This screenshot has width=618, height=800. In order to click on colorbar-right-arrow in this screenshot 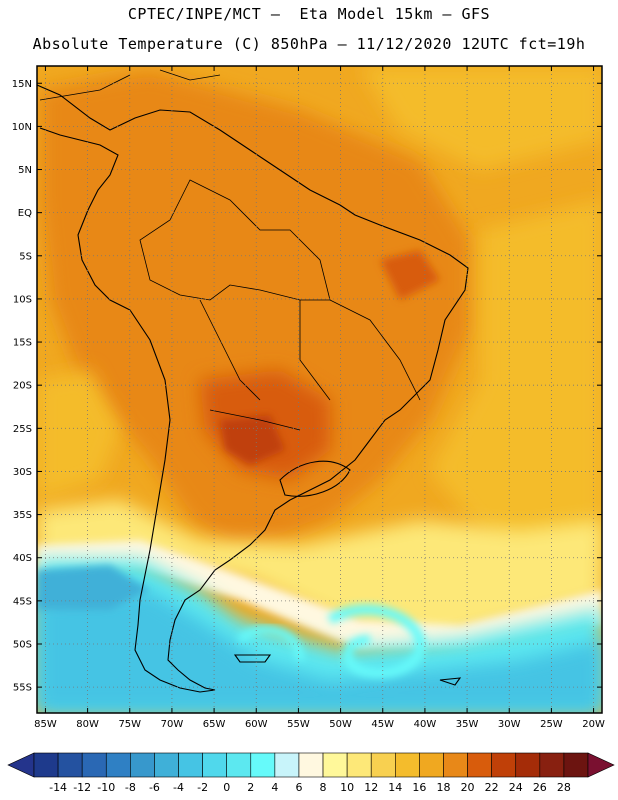, I will do `click(601, 765)`.